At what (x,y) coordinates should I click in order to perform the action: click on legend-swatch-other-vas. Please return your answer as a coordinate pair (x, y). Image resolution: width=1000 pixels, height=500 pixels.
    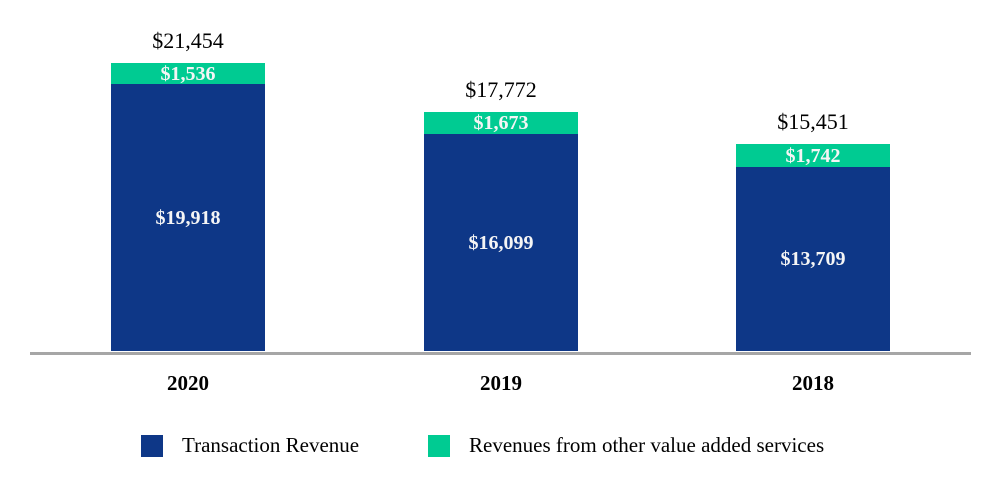
    Looking at the image, I should click on (439, 445).